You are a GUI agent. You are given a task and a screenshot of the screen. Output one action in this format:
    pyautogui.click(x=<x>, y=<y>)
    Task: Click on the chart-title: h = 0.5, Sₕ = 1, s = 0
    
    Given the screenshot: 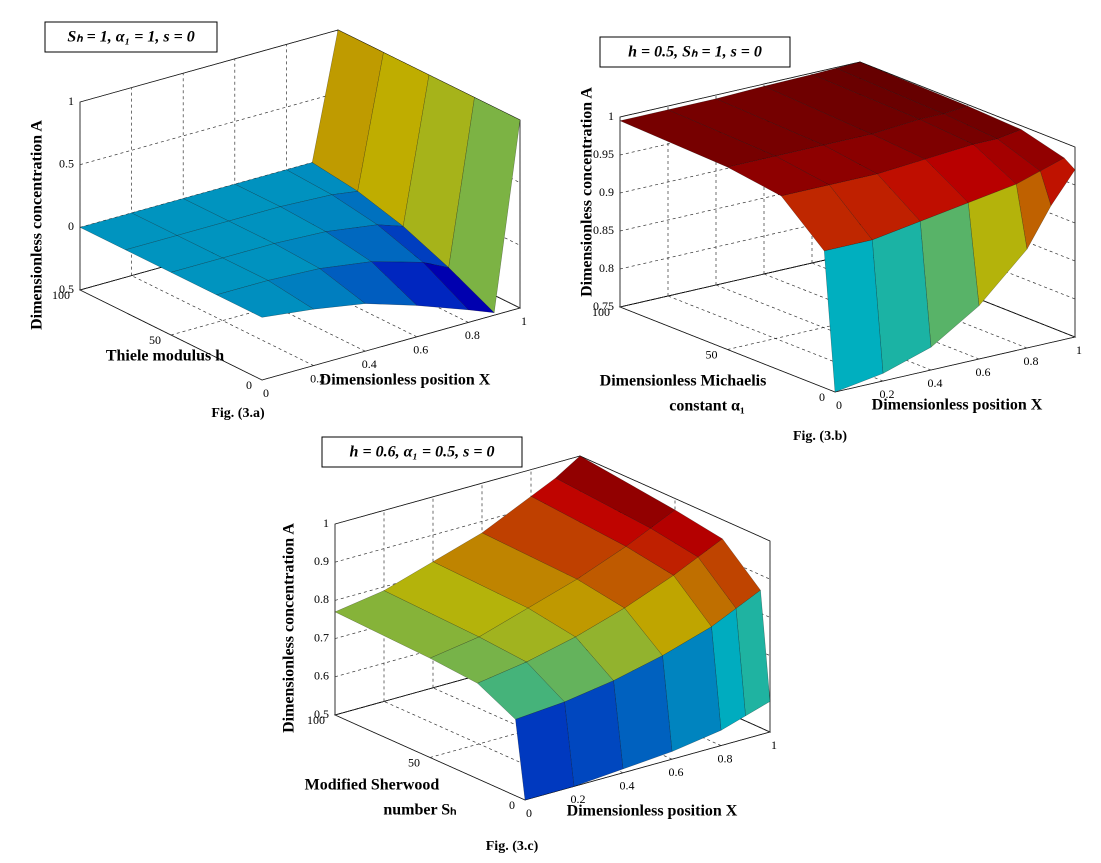 What is the action you would take?
    pyautogui.click(x=695, y=52)
    